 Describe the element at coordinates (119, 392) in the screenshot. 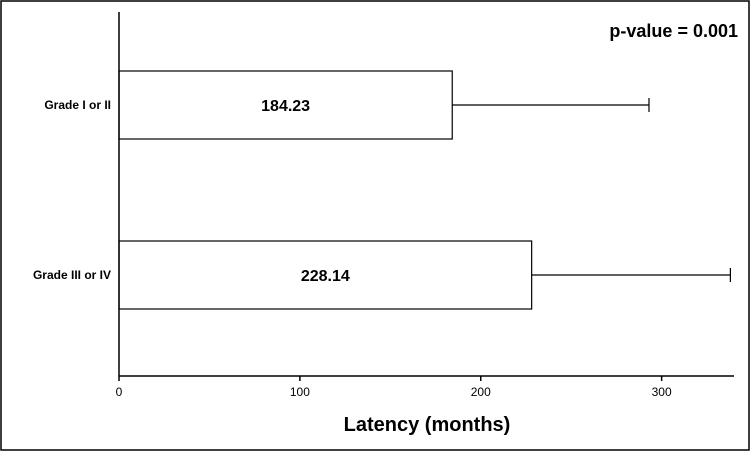

I see `x-tick-label-0: 0` at that location.